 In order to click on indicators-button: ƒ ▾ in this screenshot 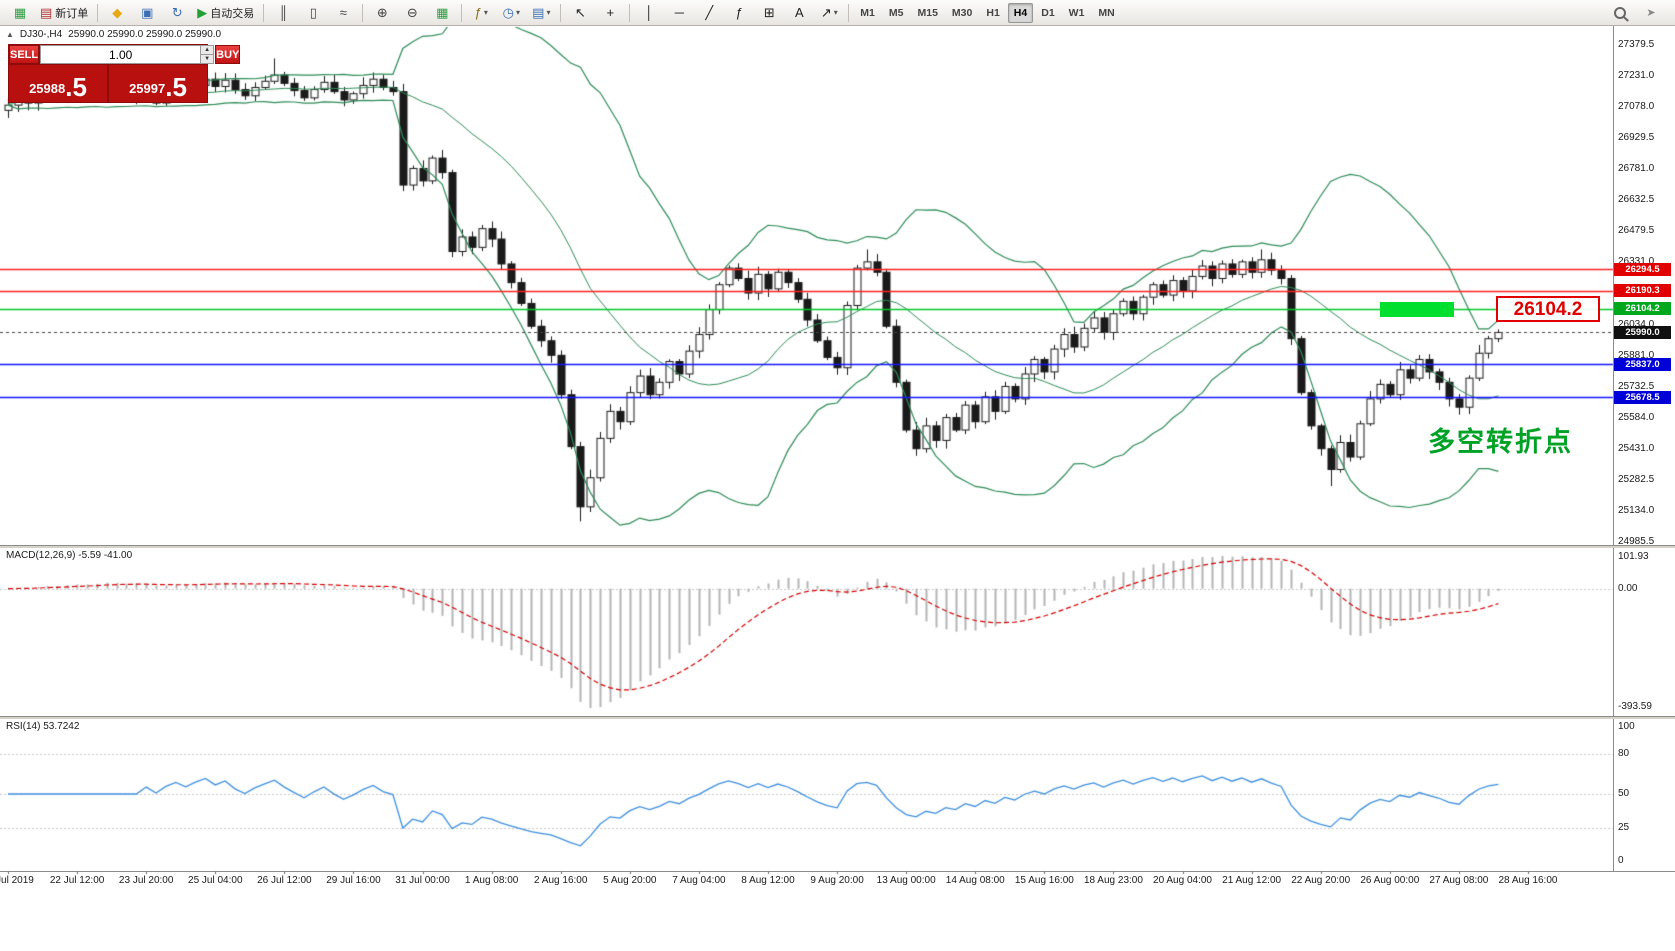, I will do `click(481, 13)`.